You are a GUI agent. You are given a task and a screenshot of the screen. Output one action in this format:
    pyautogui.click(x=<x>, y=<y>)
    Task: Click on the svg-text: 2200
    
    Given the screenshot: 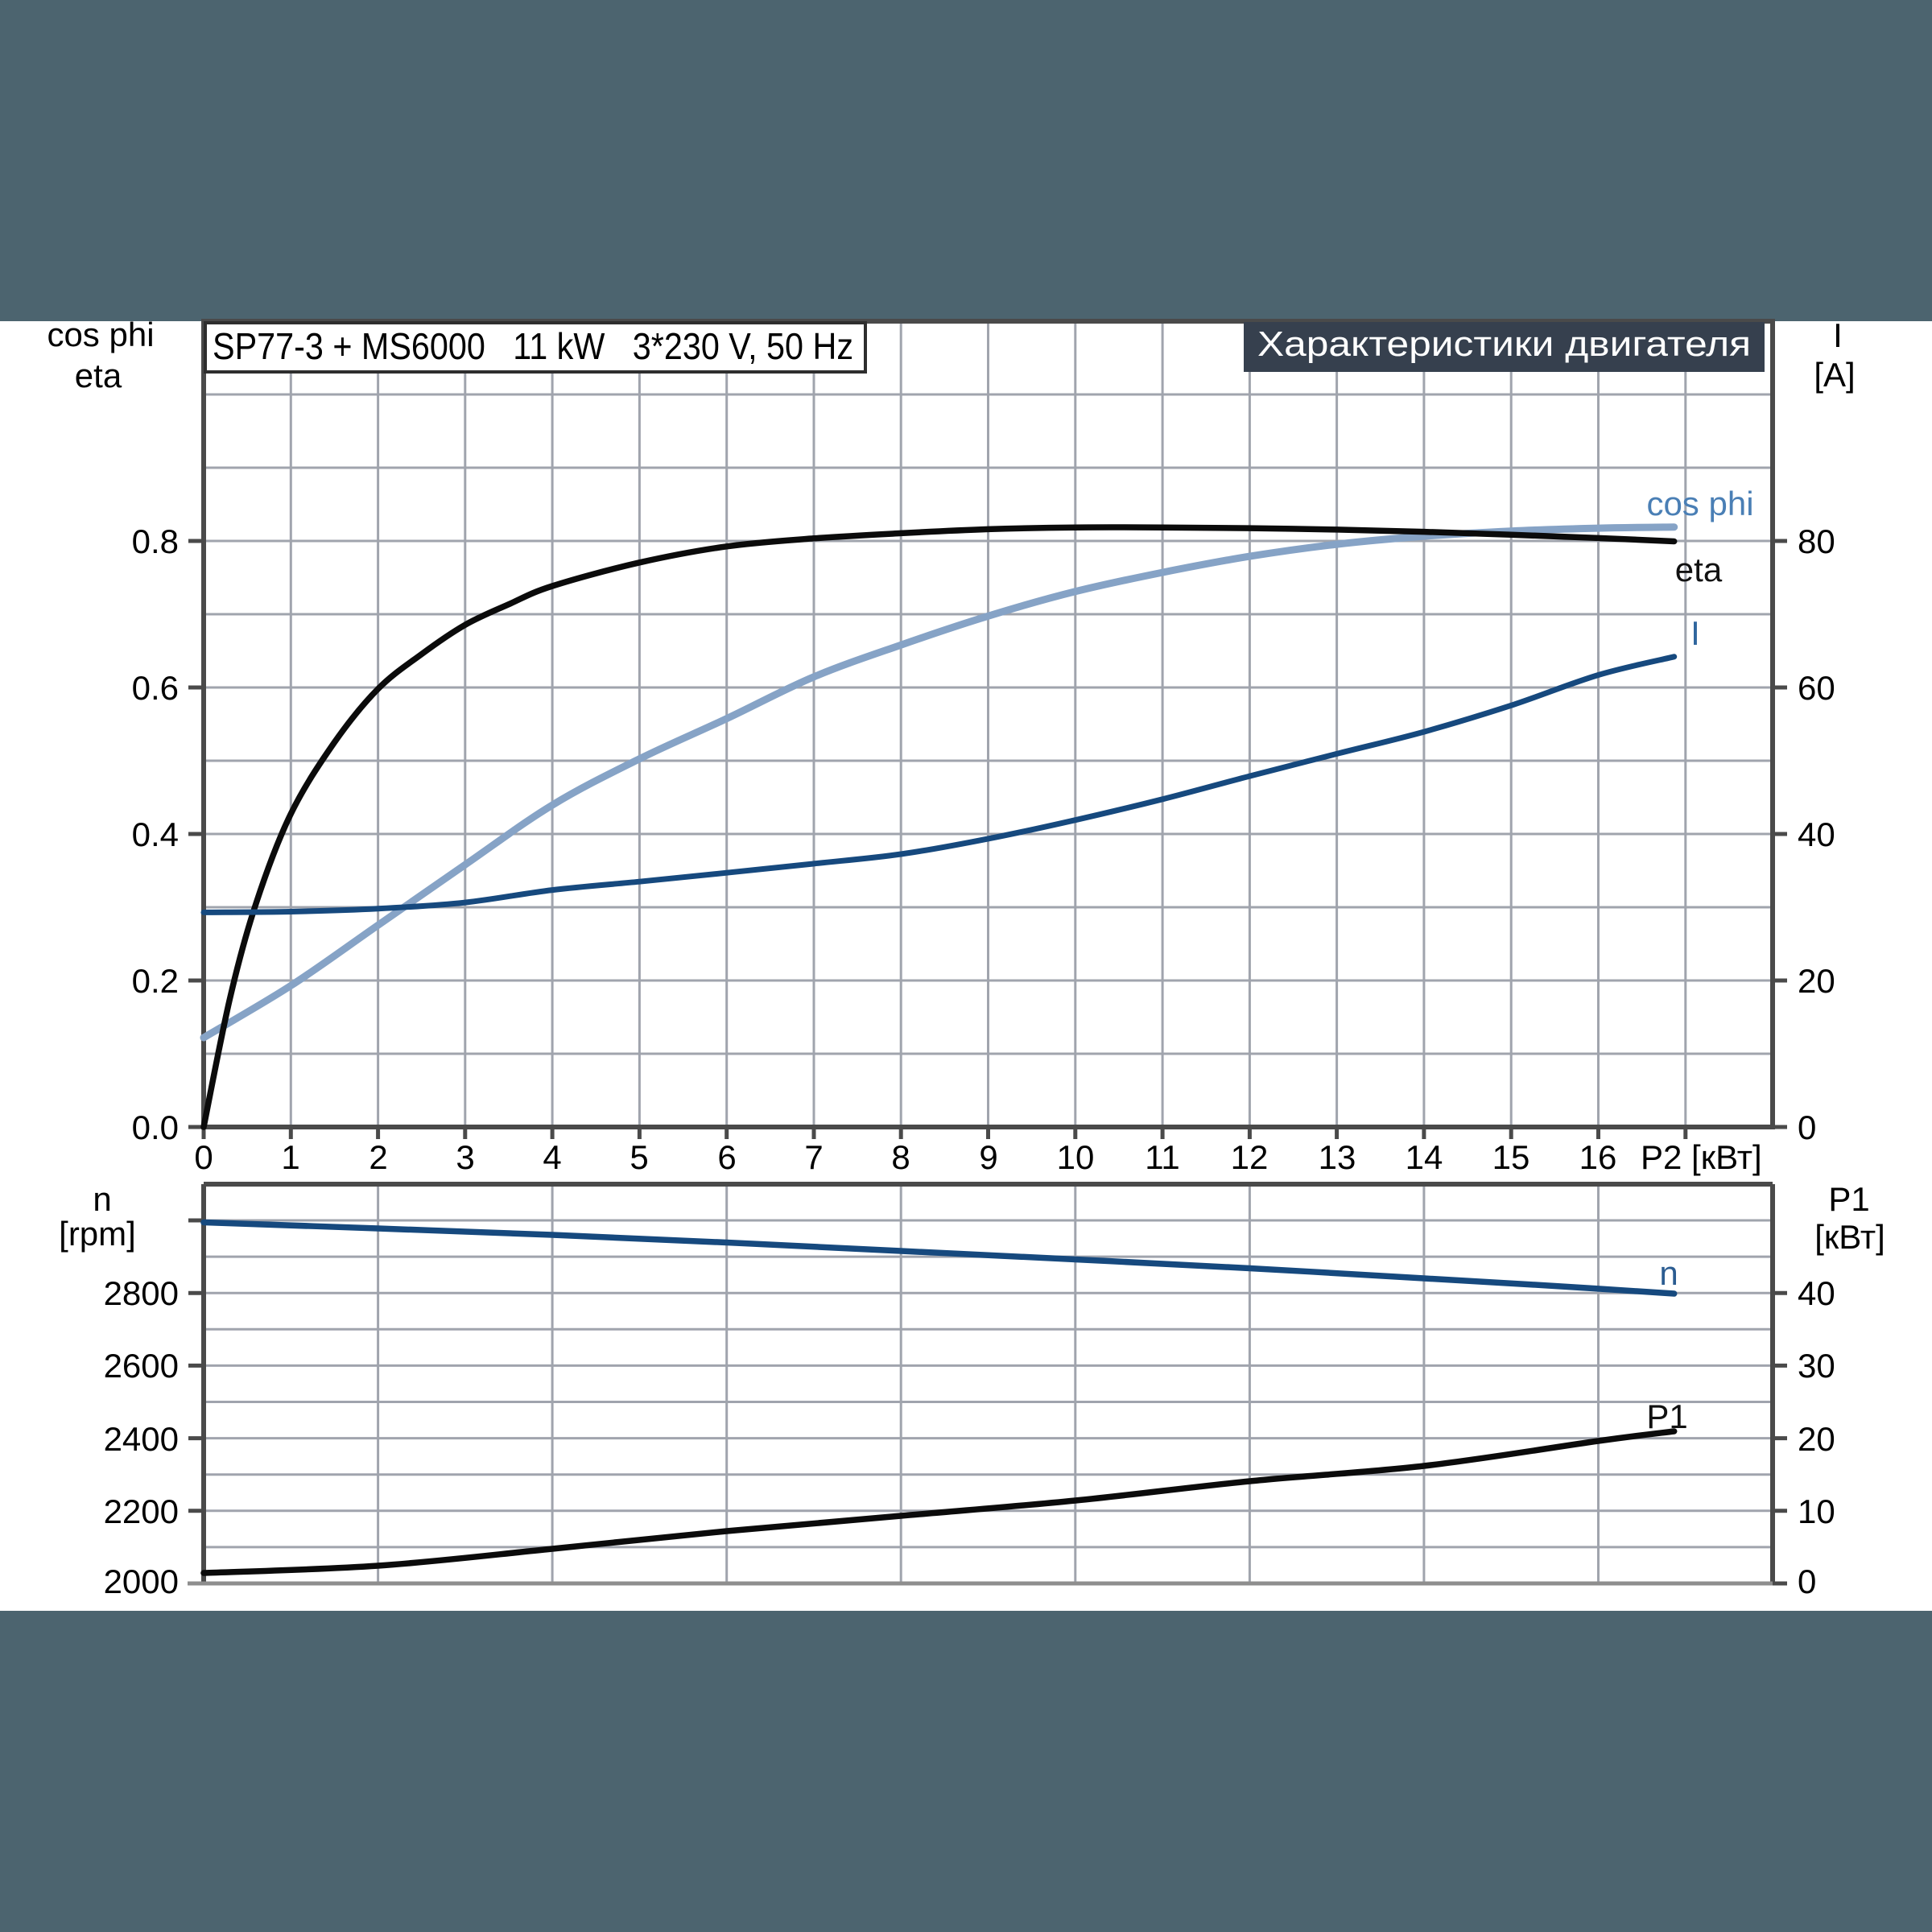 What is the action you would take?
    pyautogui.click(x=141, y=1511)
    